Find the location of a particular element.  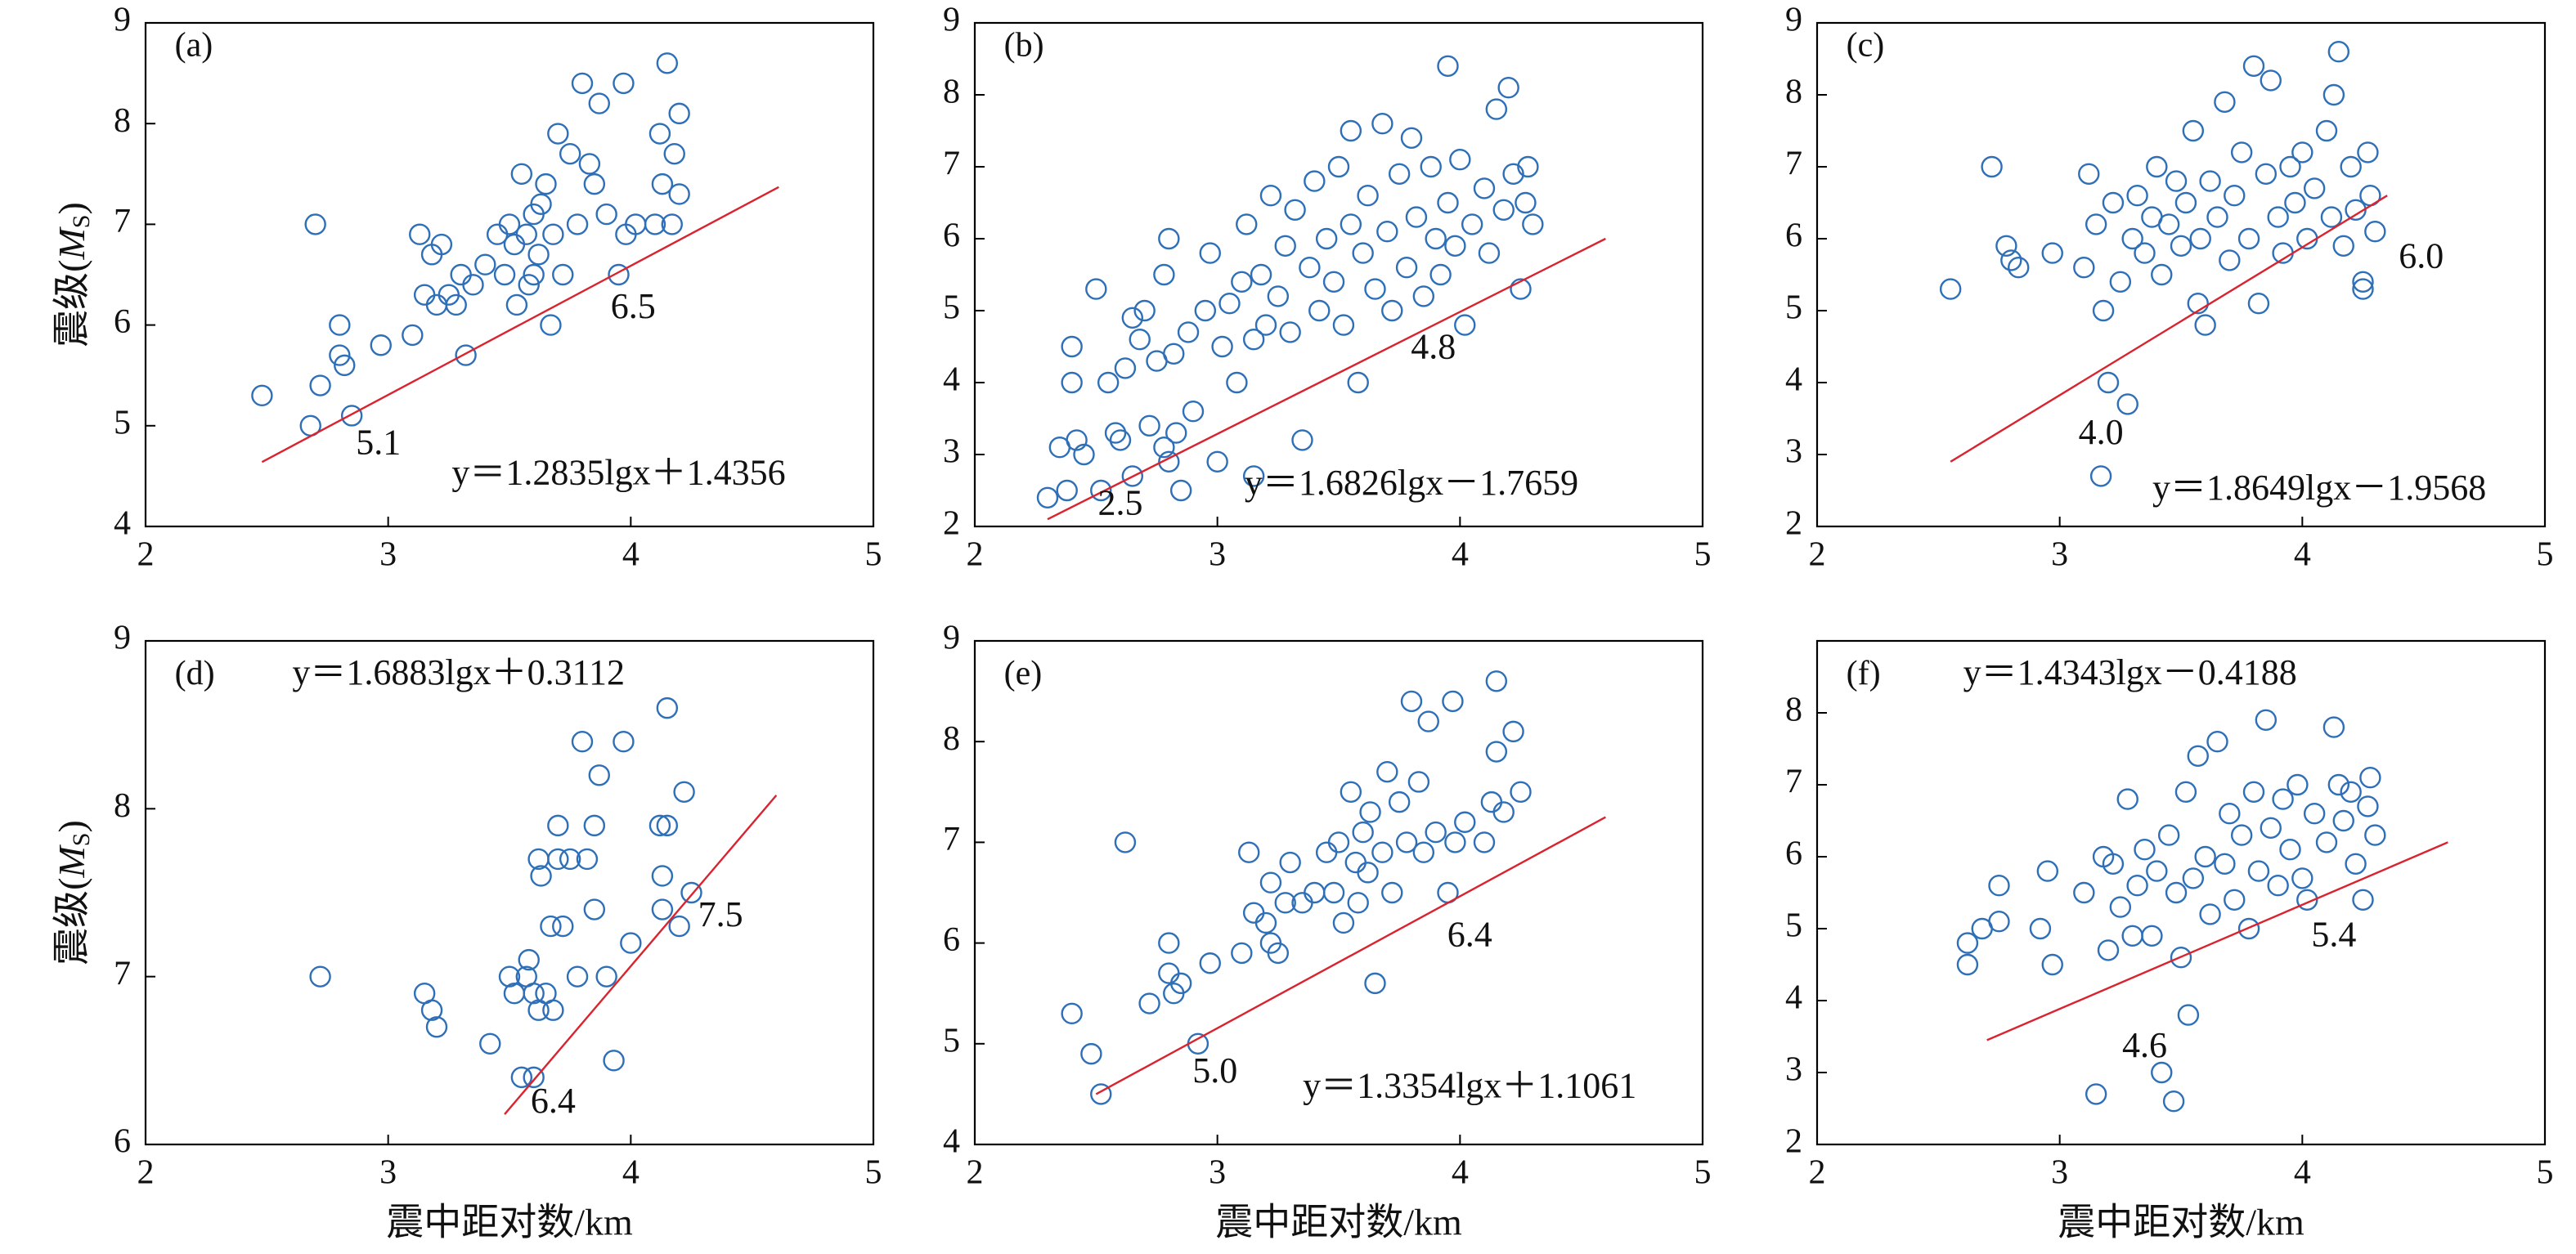

y-tick-label: 2 is located at coordinates (1793, 1142).